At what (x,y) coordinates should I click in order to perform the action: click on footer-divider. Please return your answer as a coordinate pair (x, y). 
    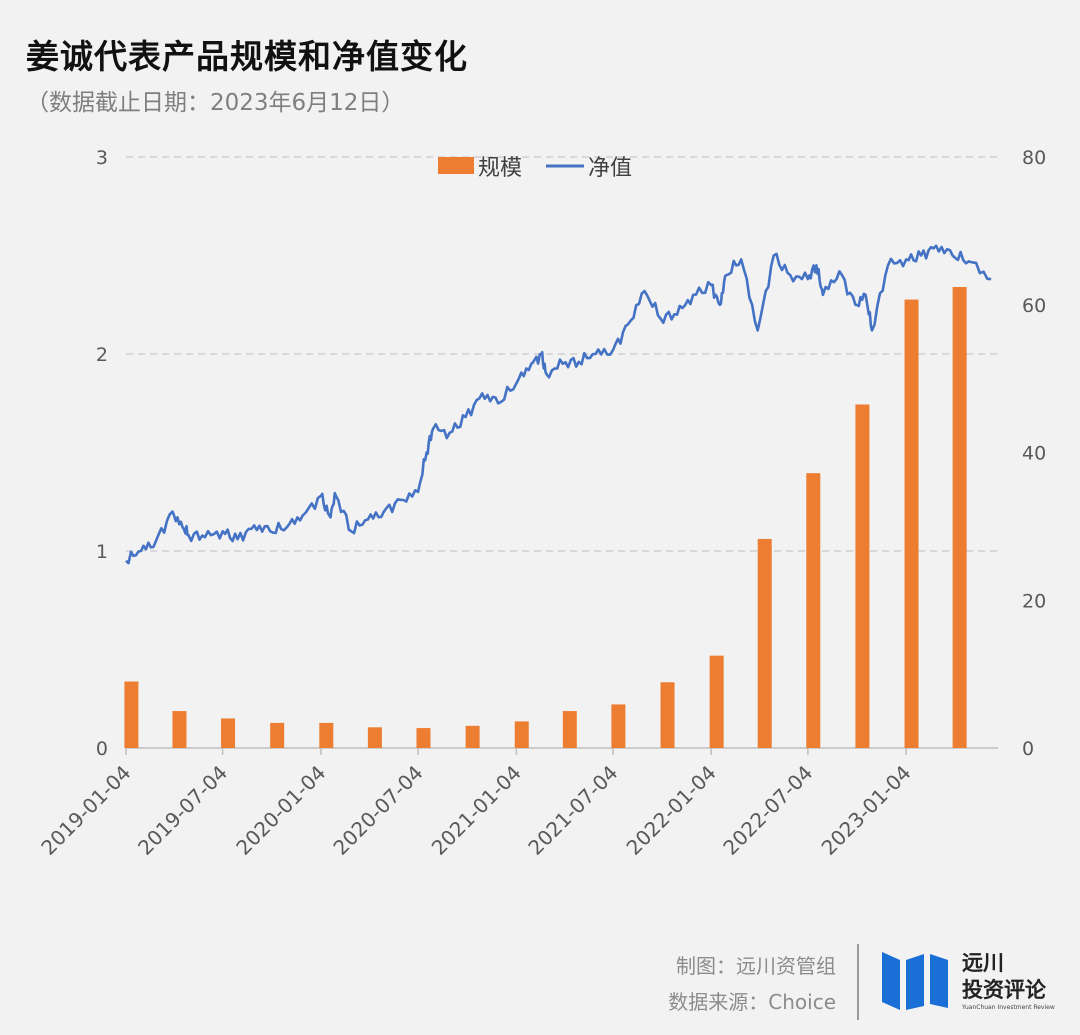
    Looking at the image, I should click on (858, 982).